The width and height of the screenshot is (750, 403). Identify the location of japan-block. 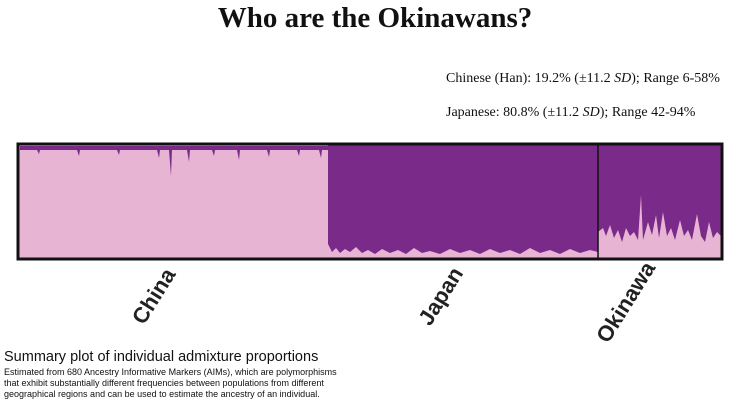
(463, 201).